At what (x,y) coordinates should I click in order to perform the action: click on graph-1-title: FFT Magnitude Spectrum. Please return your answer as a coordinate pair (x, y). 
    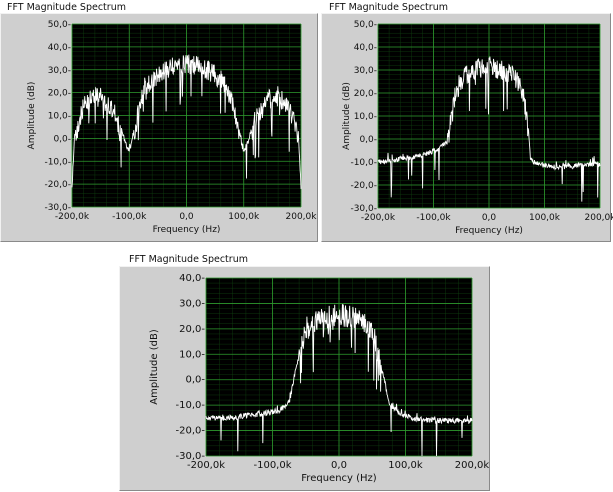
    Looking at the image, I should click on (66, 7).